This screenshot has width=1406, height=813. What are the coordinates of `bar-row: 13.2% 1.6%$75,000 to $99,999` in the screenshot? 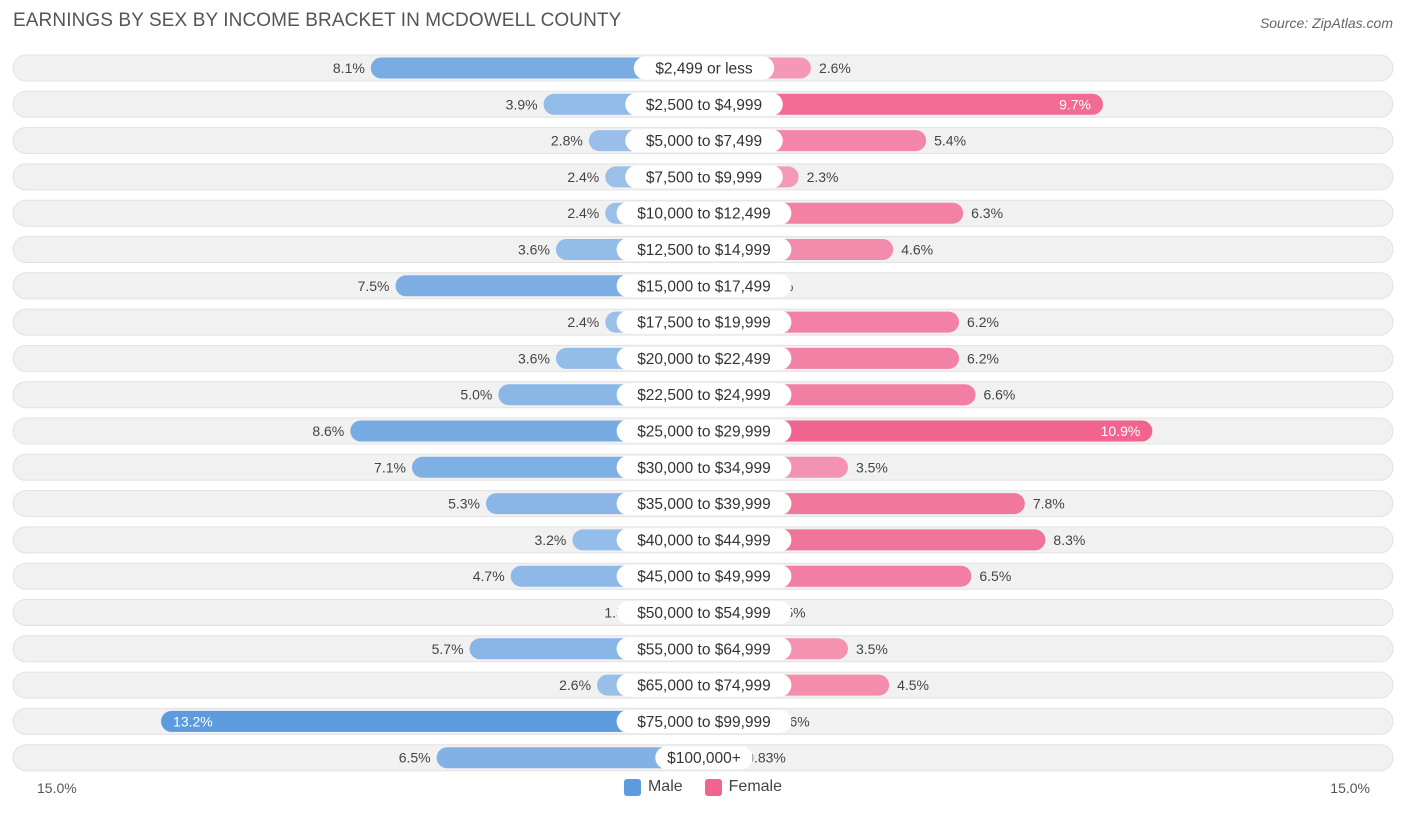 It's located at (703, 721).